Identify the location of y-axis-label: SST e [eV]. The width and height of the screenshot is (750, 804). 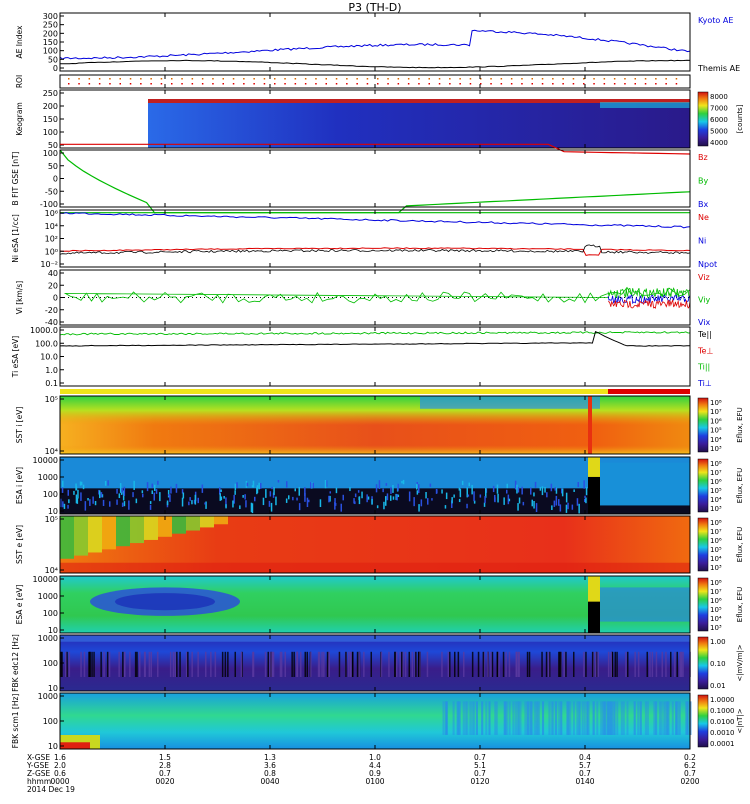
(19, 544).